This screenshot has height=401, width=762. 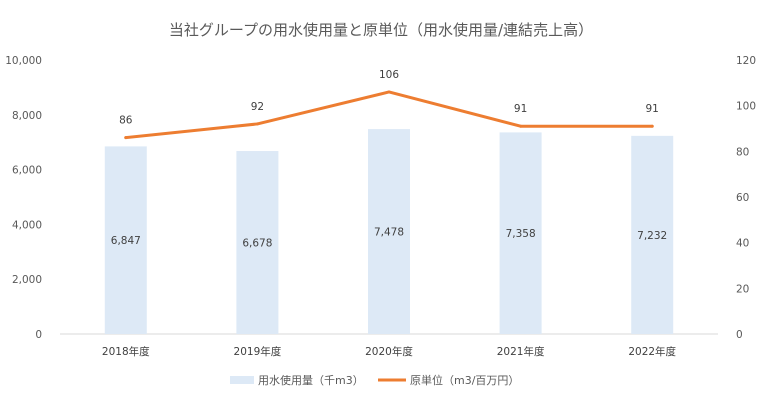 I want to click on x-tick-label: 2019年度, so click(x=258, y=351).